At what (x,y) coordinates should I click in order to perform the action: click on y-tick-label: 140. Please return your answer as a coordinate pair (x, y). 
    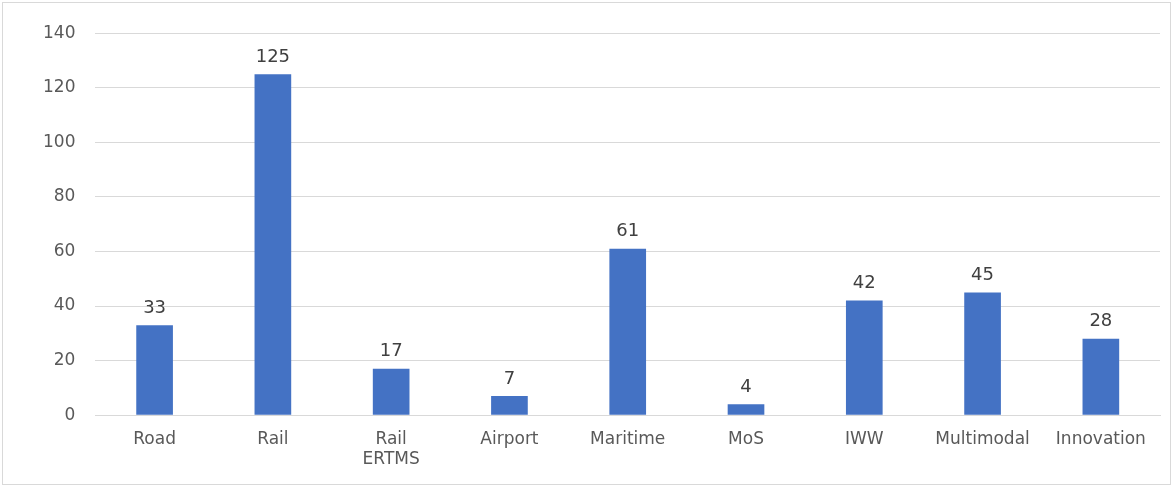
    Looking at the image, I should click on (59, 31).